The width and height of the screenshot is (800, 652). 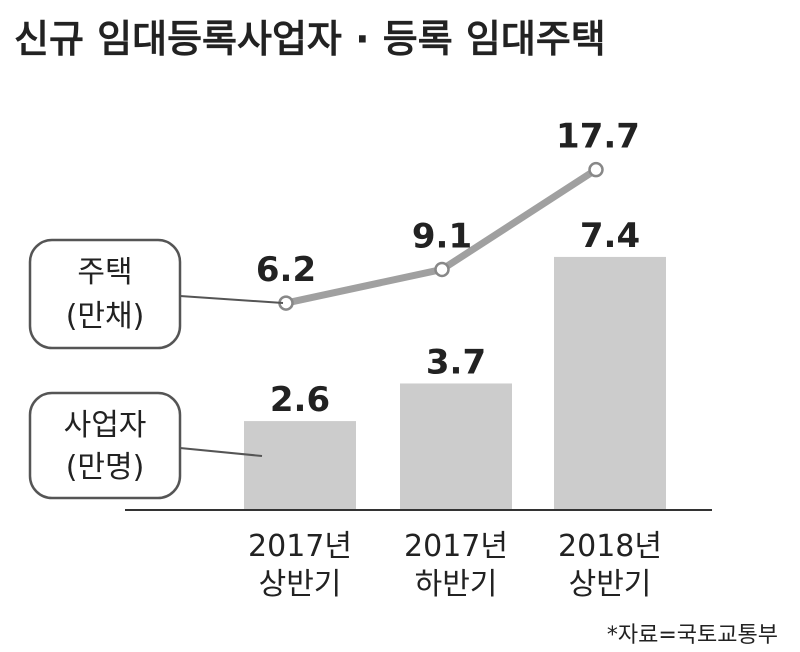 What do you see at coordinates (231, 299) in the screenshot?
I see `line-callout-leader` at bounding box center [231, 299].